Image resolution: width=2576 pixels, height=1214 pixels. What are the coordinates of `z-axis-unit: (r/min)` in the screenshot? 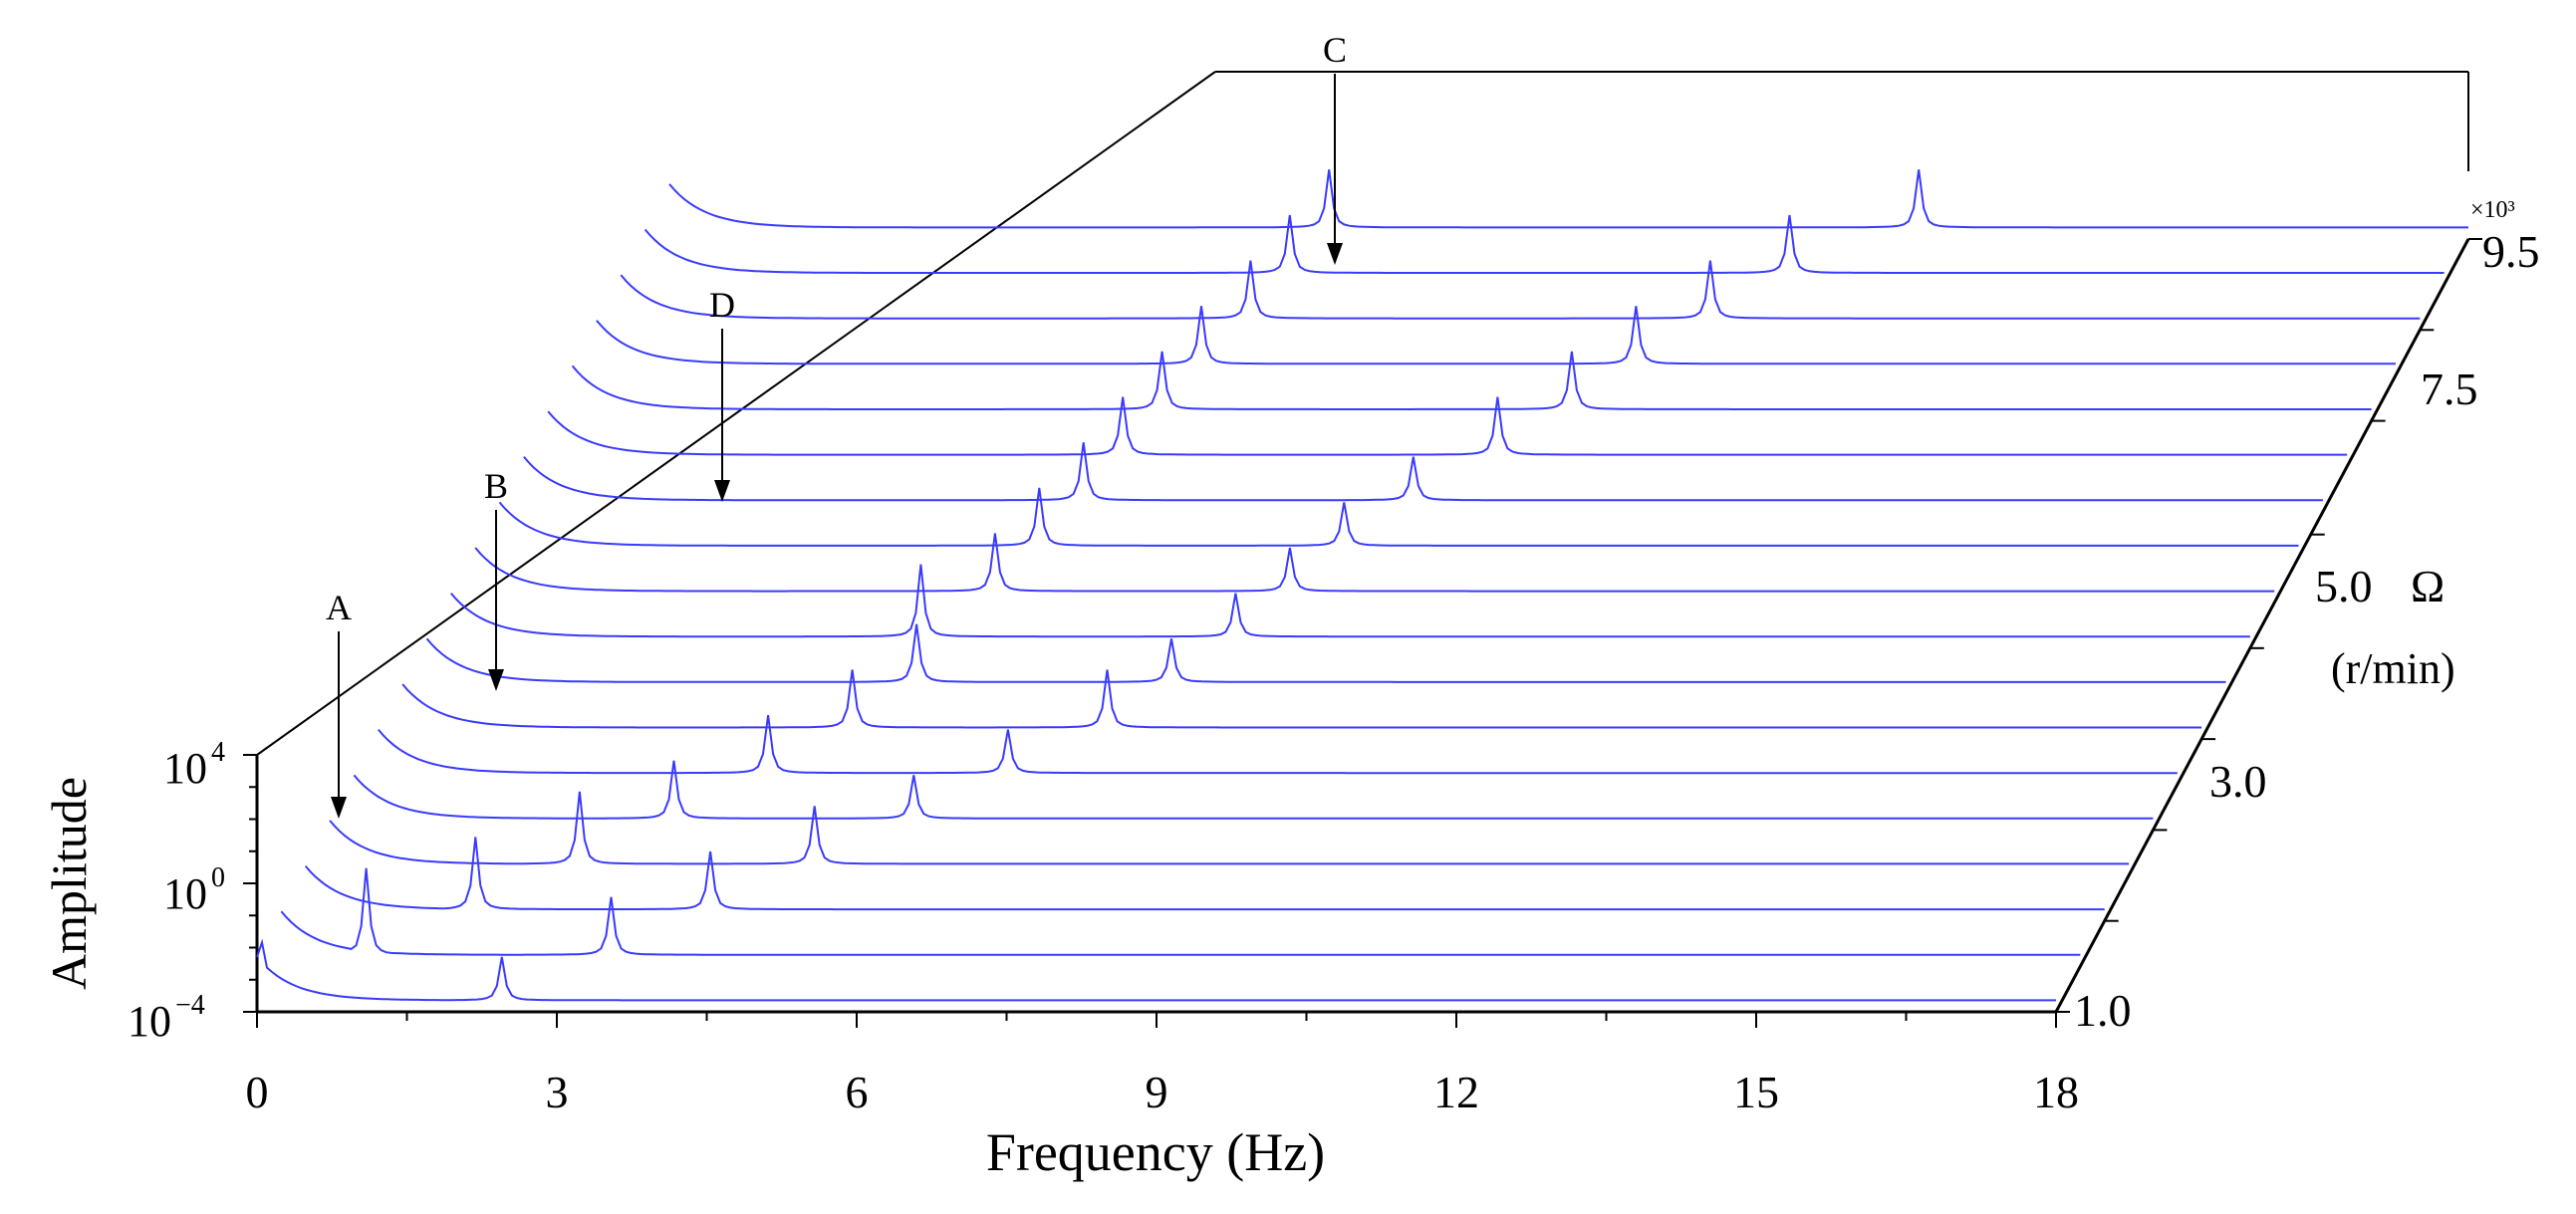 It's located at (2393, 668).